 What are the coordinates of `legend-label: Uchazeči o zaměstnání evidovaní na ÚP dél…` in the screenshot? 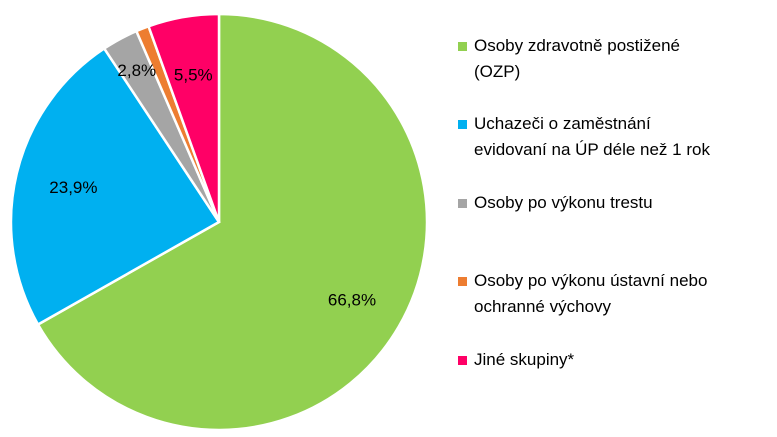 It's located at (624, 137).